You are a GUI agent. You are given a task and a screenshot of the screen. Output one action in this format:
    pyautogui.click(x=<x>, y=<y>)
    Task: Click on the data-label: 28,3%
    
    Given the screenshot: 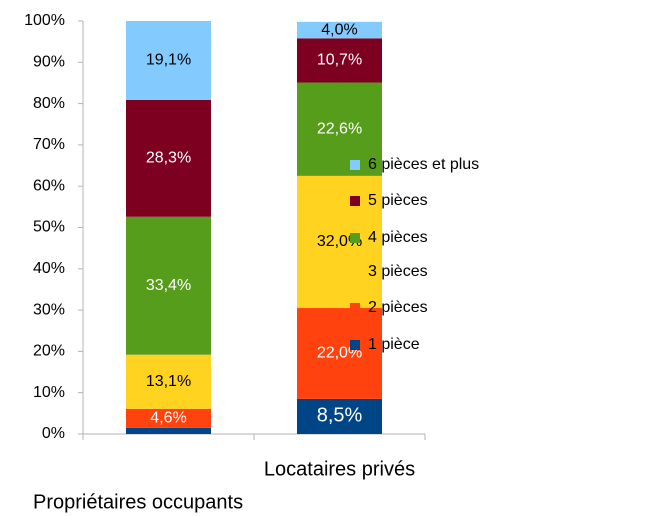 What is the action you would take?
    pyautogui.click(x=168, y=158)
    